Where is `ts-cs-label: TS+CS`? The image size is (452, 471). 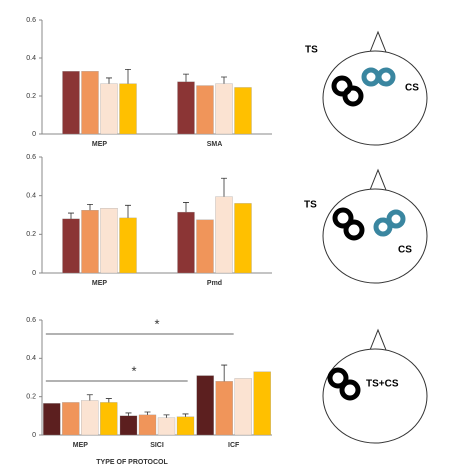
ts-cs-label: TS+CS is located at coordinates (382, 384).